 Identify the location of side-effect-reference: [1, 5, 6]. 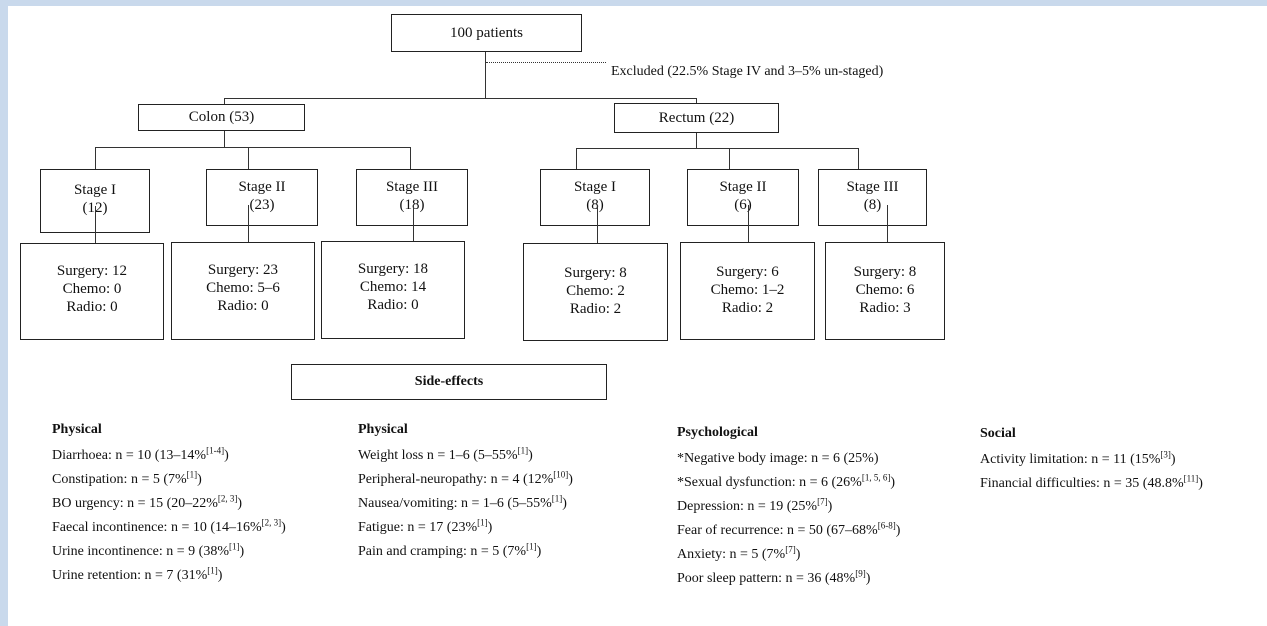
(876, 477).